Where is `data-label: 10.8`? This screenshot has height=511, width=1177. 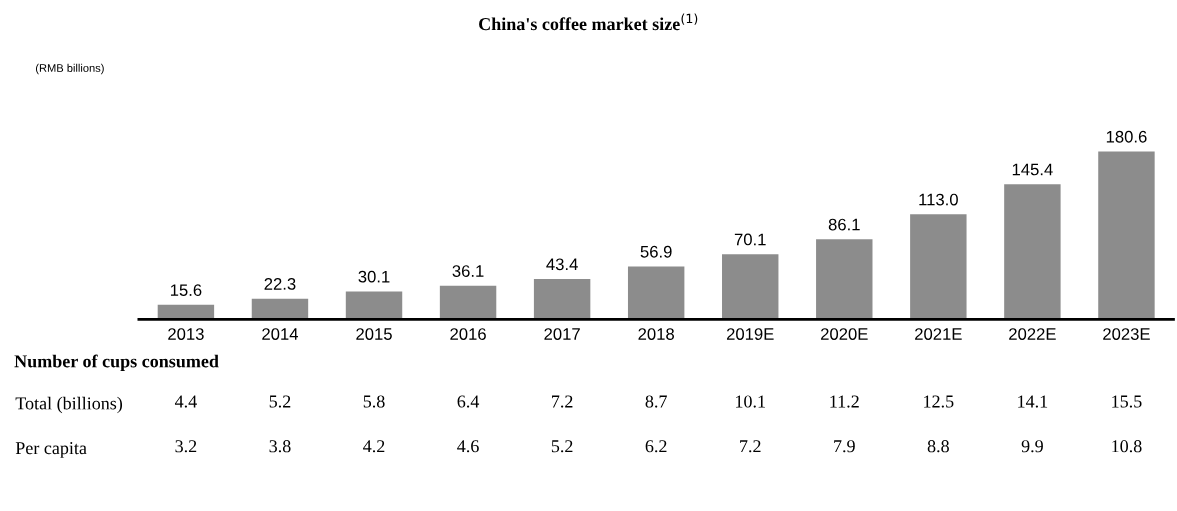 data-label: 10.8 is located at coordinates (1127, 446).